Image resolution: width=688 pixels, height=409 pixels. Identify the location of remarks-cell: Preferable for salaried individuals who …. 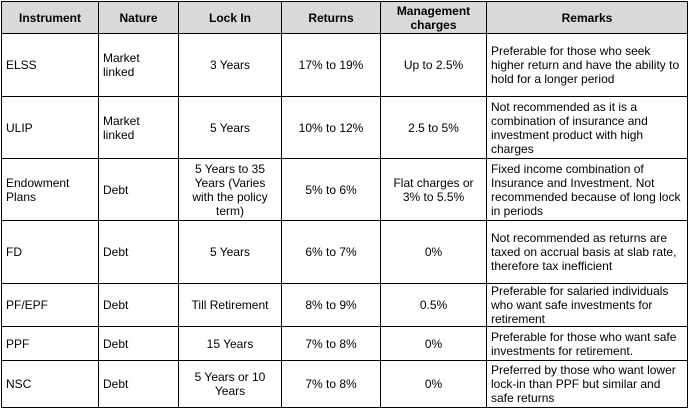
(587, 305).